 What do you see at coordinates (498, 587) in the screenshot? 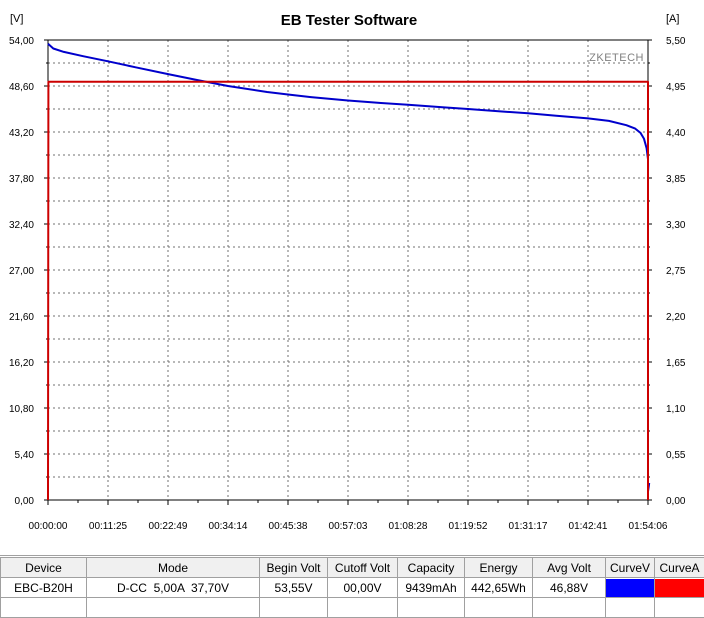
I see `cell-energy: 442,65Wh` at bounding box center [498, 587].